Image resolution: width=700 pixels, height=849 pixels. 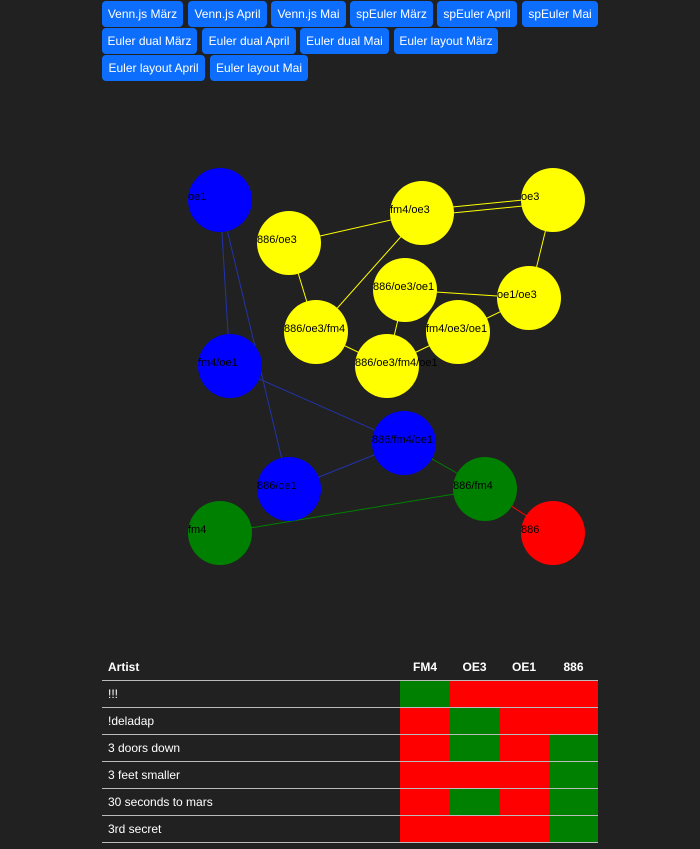 What do you see at coordinates (308, 14) in the screenshot?
I see `button: Venn.js Mai` at bounding box center [308, 14].